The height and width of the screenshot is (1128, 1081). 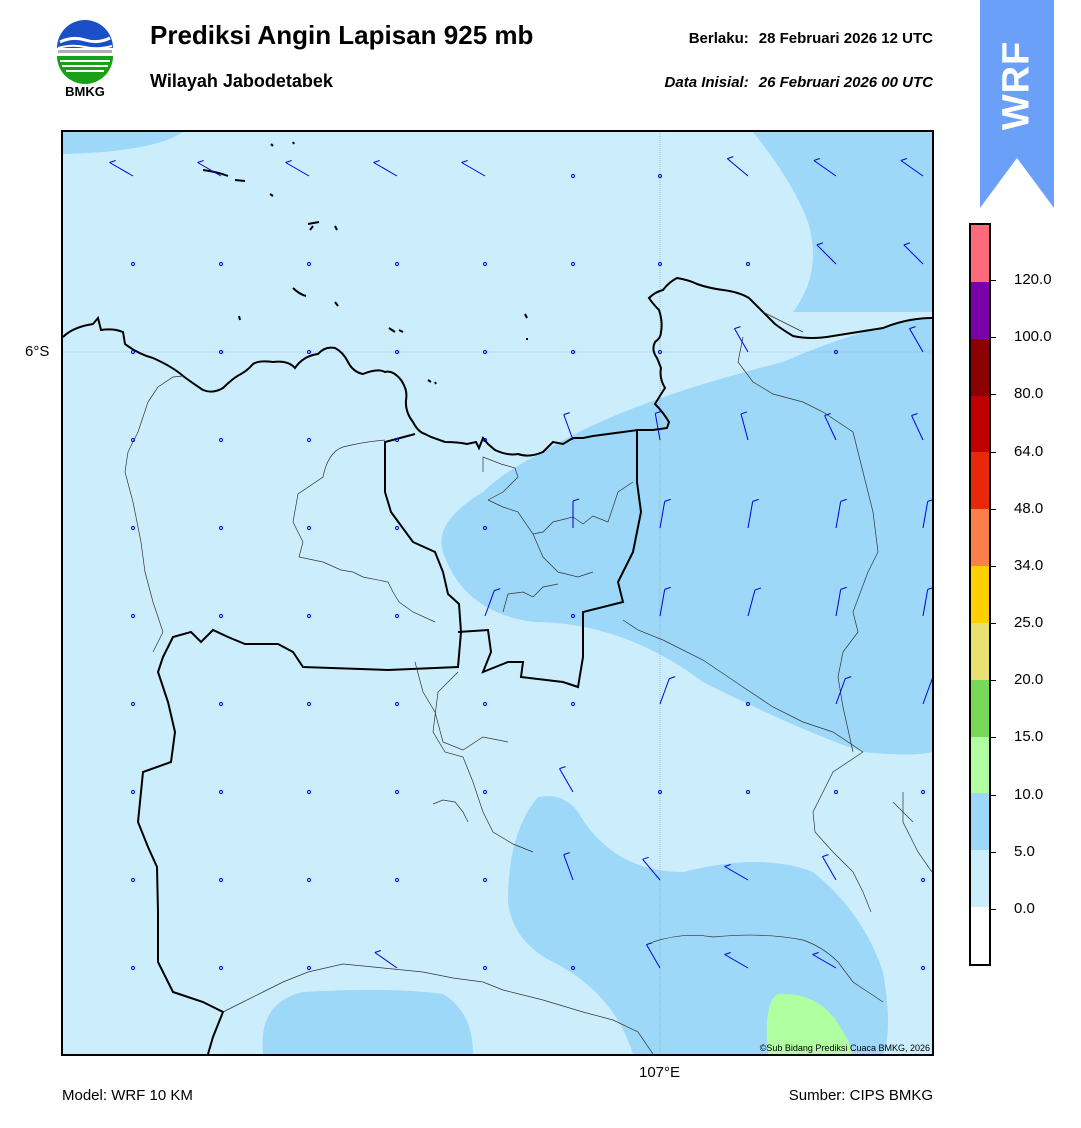 What do you see at coordinates (706, 82) in the screenshot?
I see `initial-label: Data Inisial:` at bounding box center [706, 82].